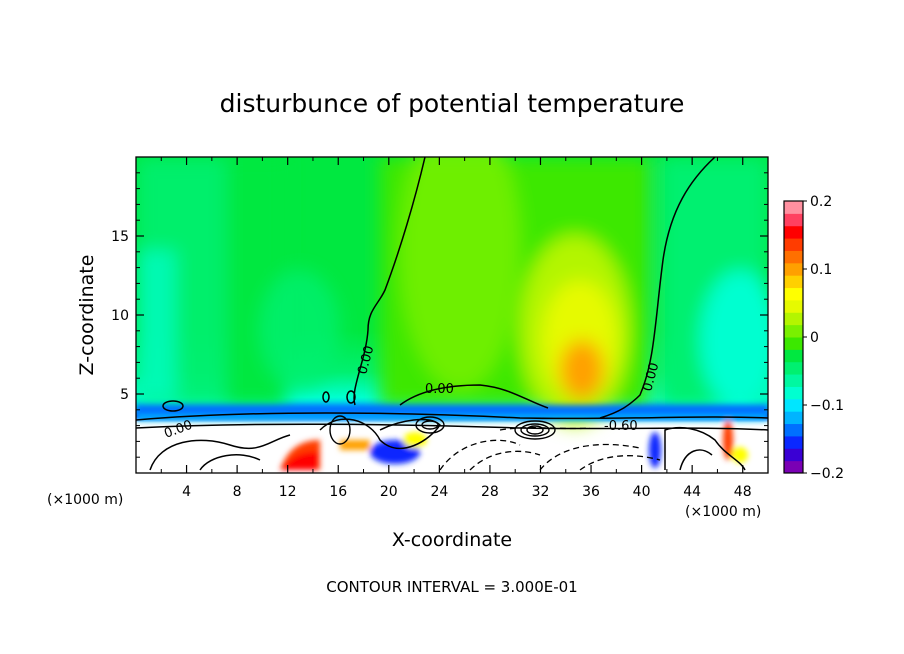 Image resolution: width=904 pixels, height=654 pixels. What do you see at coordinates (474, 396) in the screenshot?
I see `contour-line-mid` at bounding box center [474, 396].